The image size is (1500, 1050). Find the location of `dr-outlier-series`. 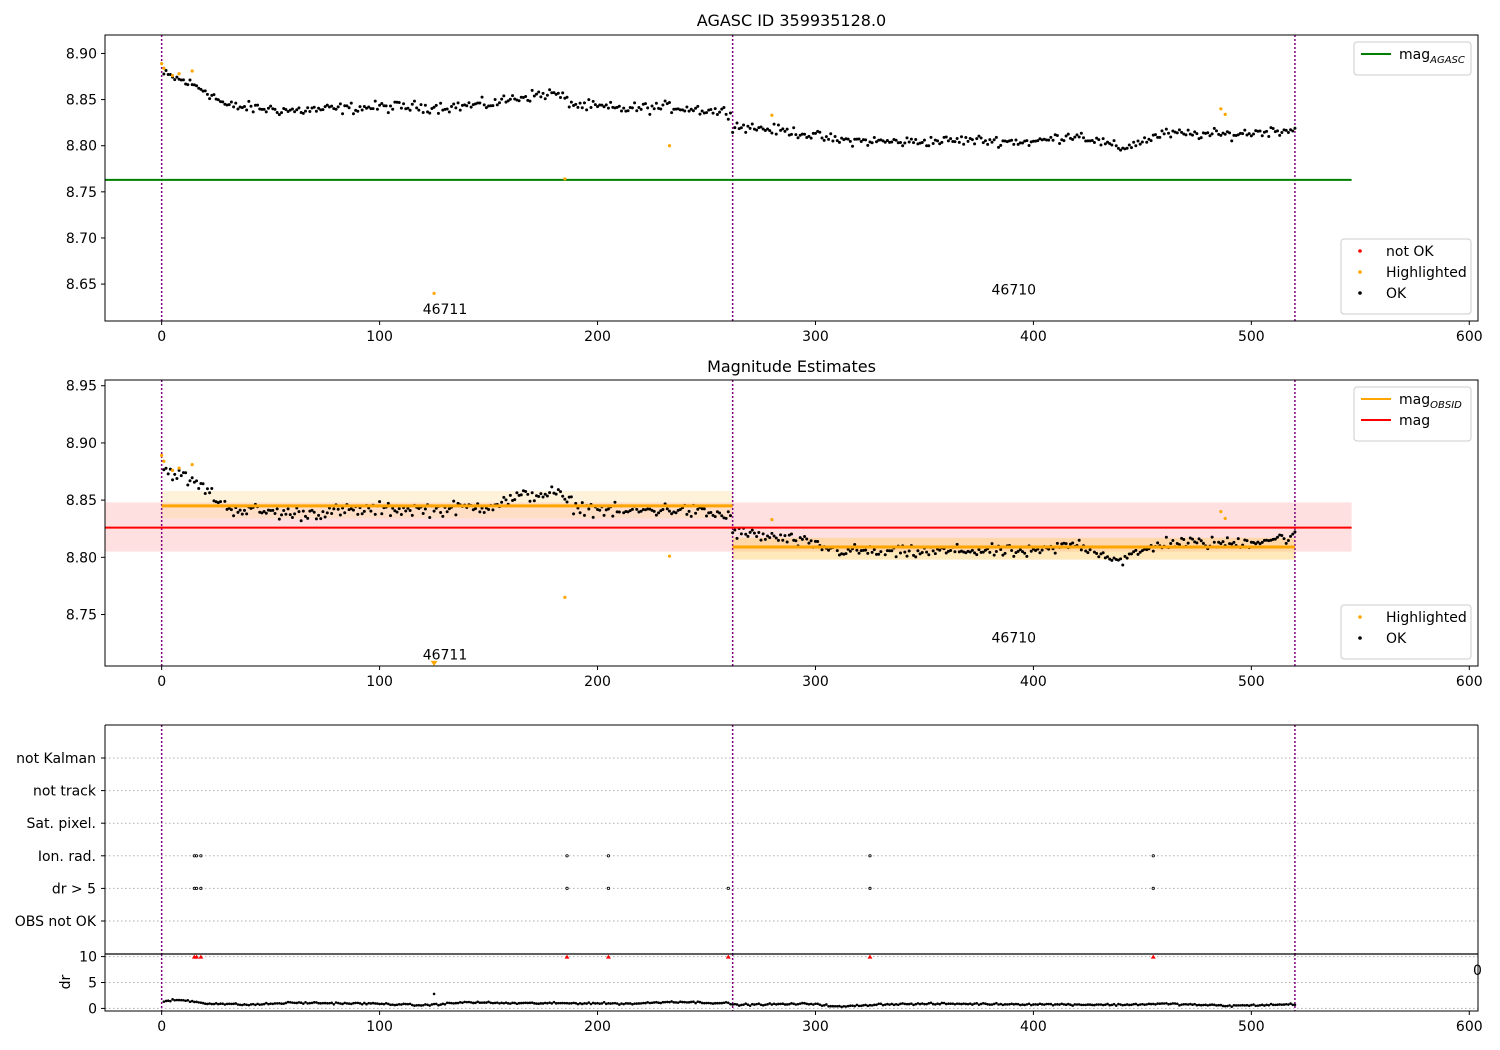

dr-outlier-series is located at coordinates (434, 994).